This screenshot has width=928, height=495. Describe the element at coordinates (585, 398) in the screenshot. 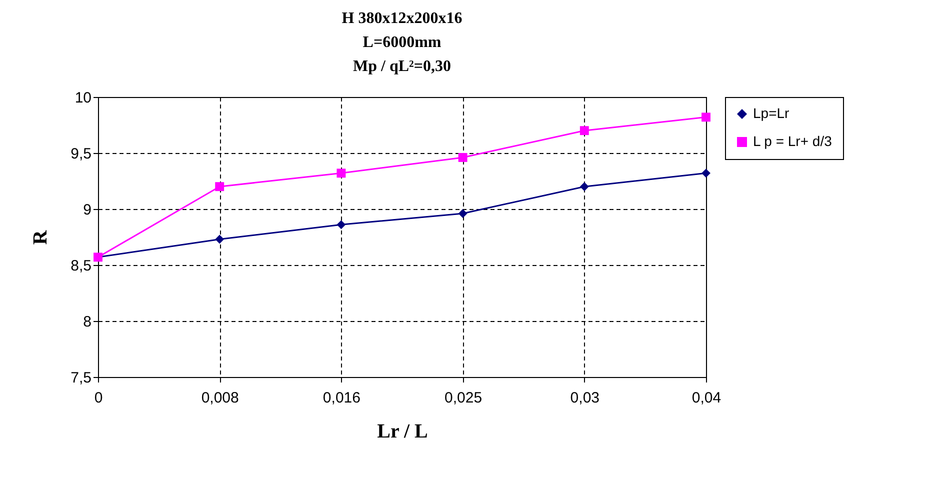

I see `x-tick-label: 0,03` at that location.